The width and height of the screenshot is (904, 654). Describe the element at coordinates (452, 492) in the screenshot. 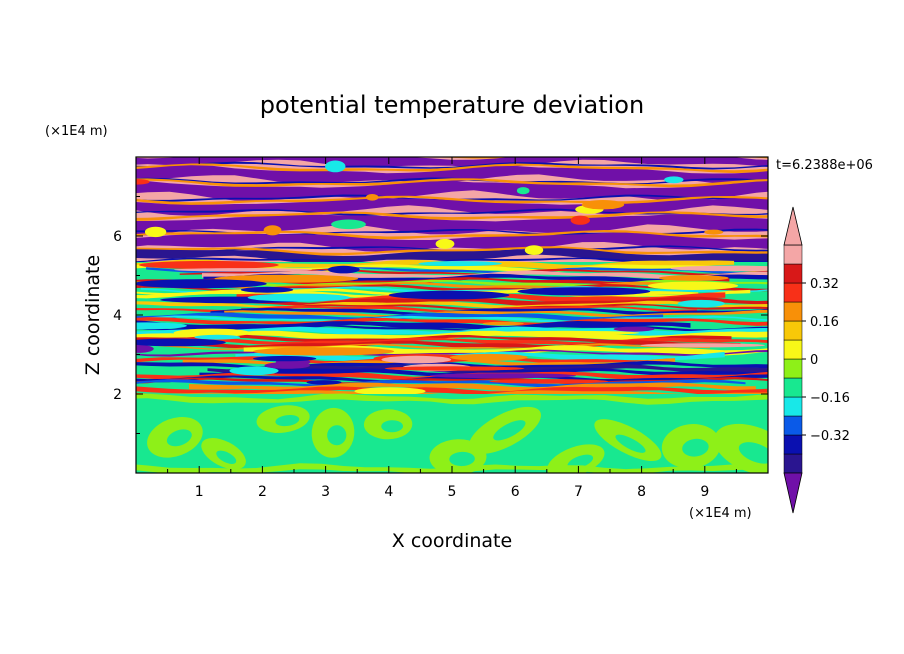

I see `x-tick-label: 5` at that location.